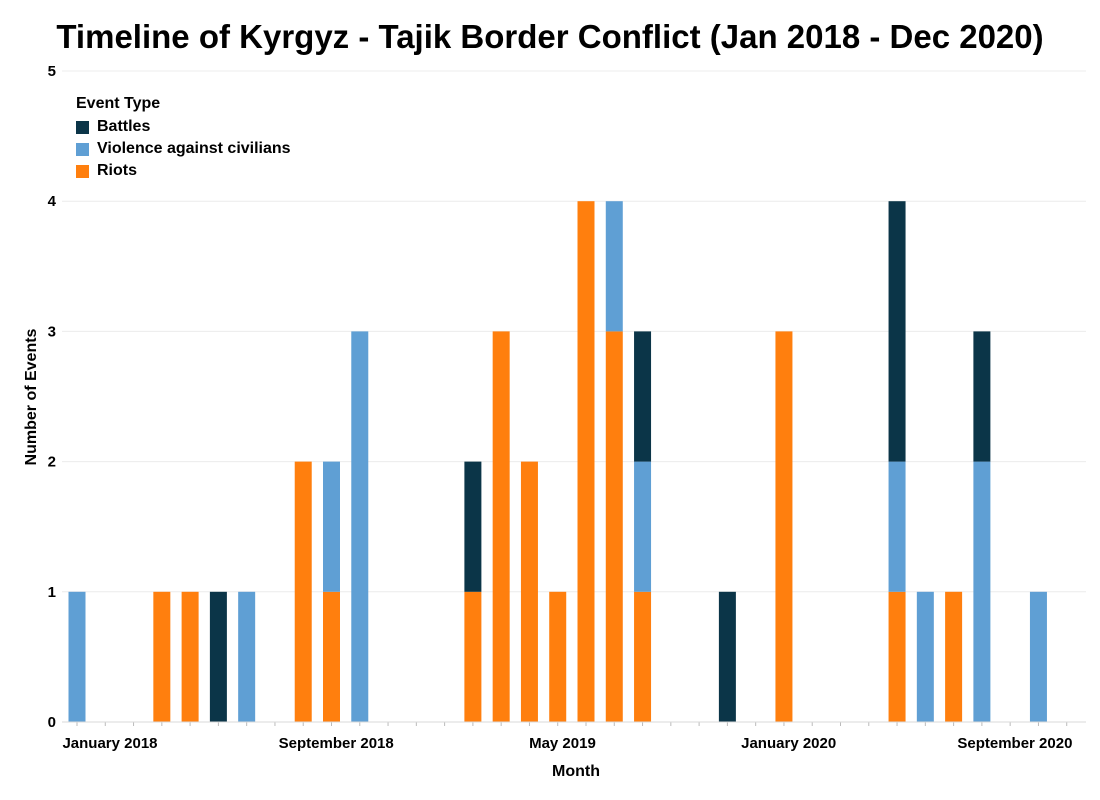  Describe the element at coordinates (31, 396) in the screenshot. I see `y-axis-label: Number of Events` at that location.